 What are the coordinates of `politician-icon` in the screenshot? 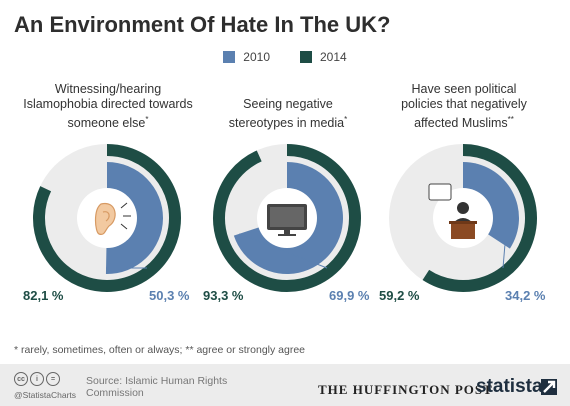 It's located at (463, 208).